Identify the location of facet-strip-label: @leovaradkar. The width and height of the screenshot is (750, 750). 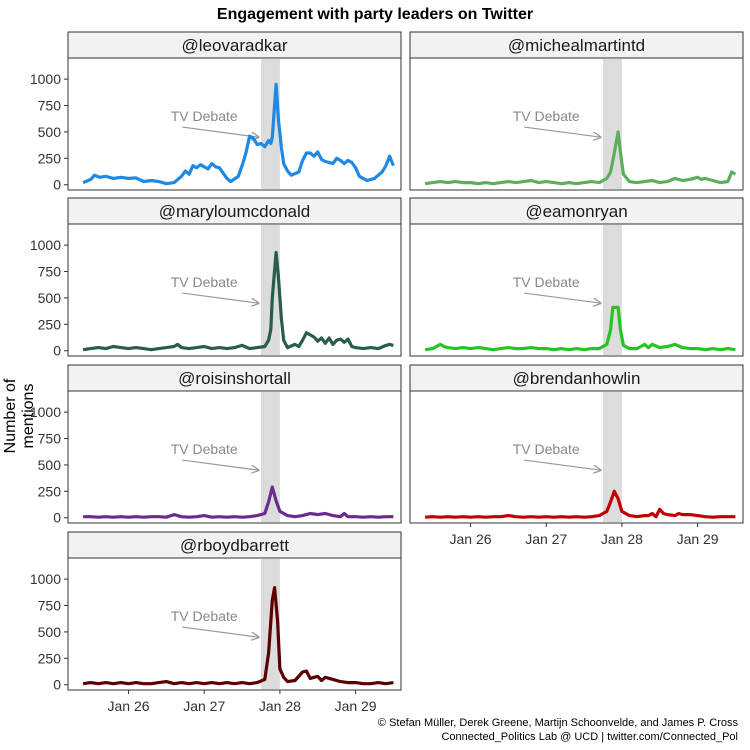
(234, 45).